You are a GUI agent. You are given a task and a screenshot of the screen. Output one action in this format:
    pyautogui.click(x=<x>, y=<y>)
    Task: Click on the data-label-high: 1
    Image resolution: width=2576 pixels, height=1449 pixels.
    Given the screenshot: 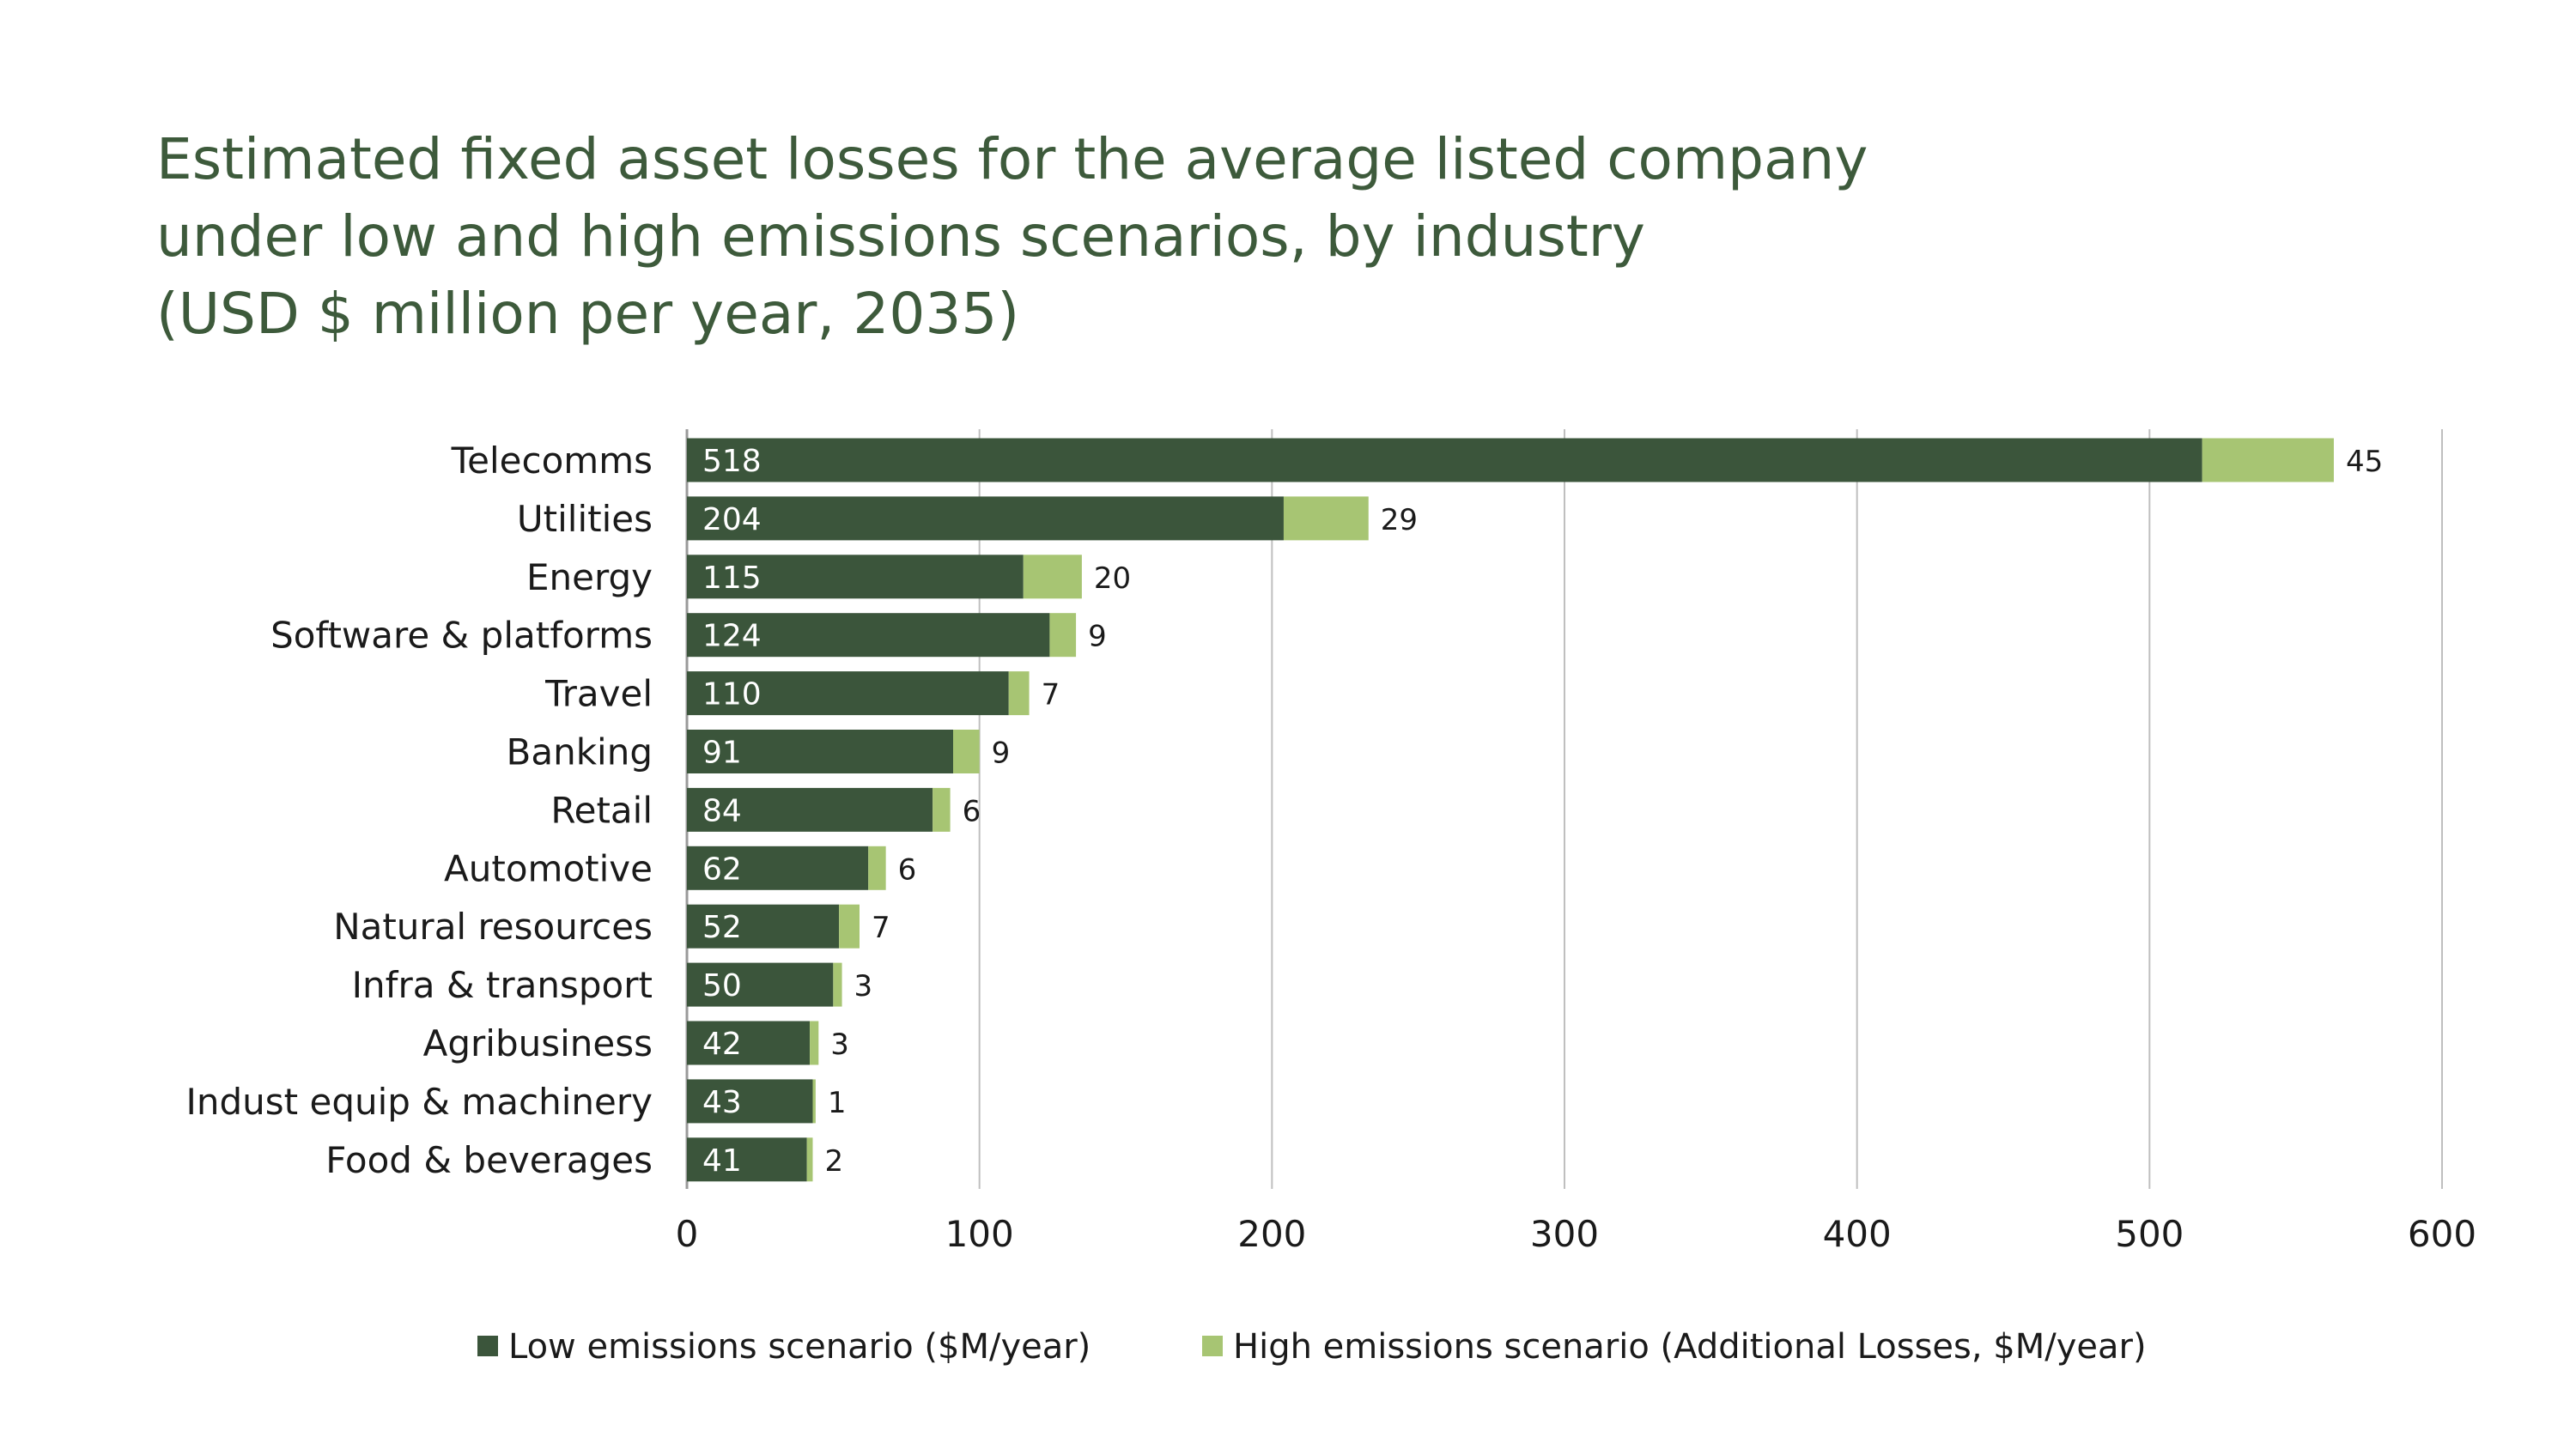 What is the action you would take?
    pyautogui.click(x=837, y=1103)
    